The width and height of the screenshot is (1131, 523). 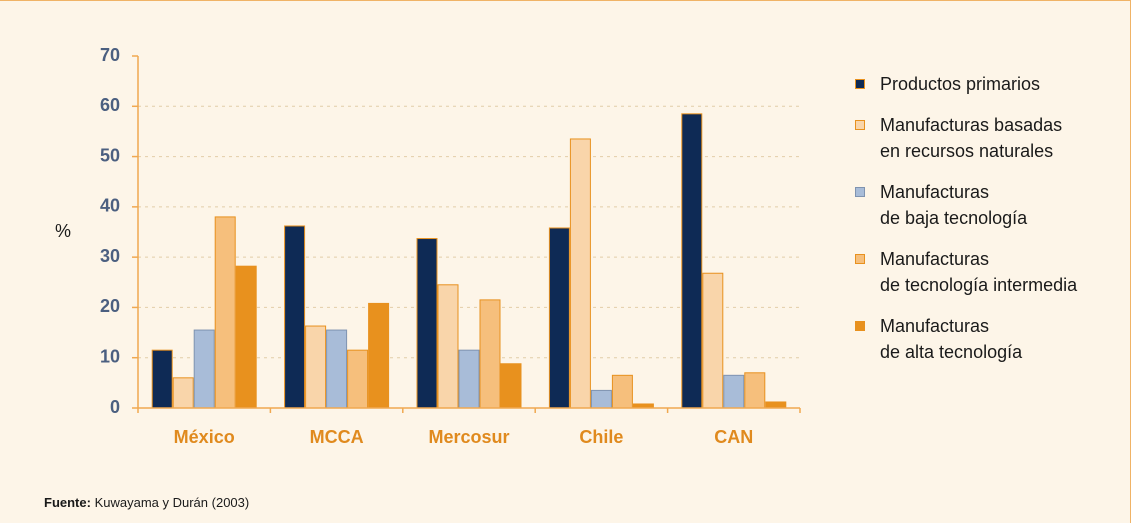 I want to click on y-tick-label: 20, so click(x=110, y=306).